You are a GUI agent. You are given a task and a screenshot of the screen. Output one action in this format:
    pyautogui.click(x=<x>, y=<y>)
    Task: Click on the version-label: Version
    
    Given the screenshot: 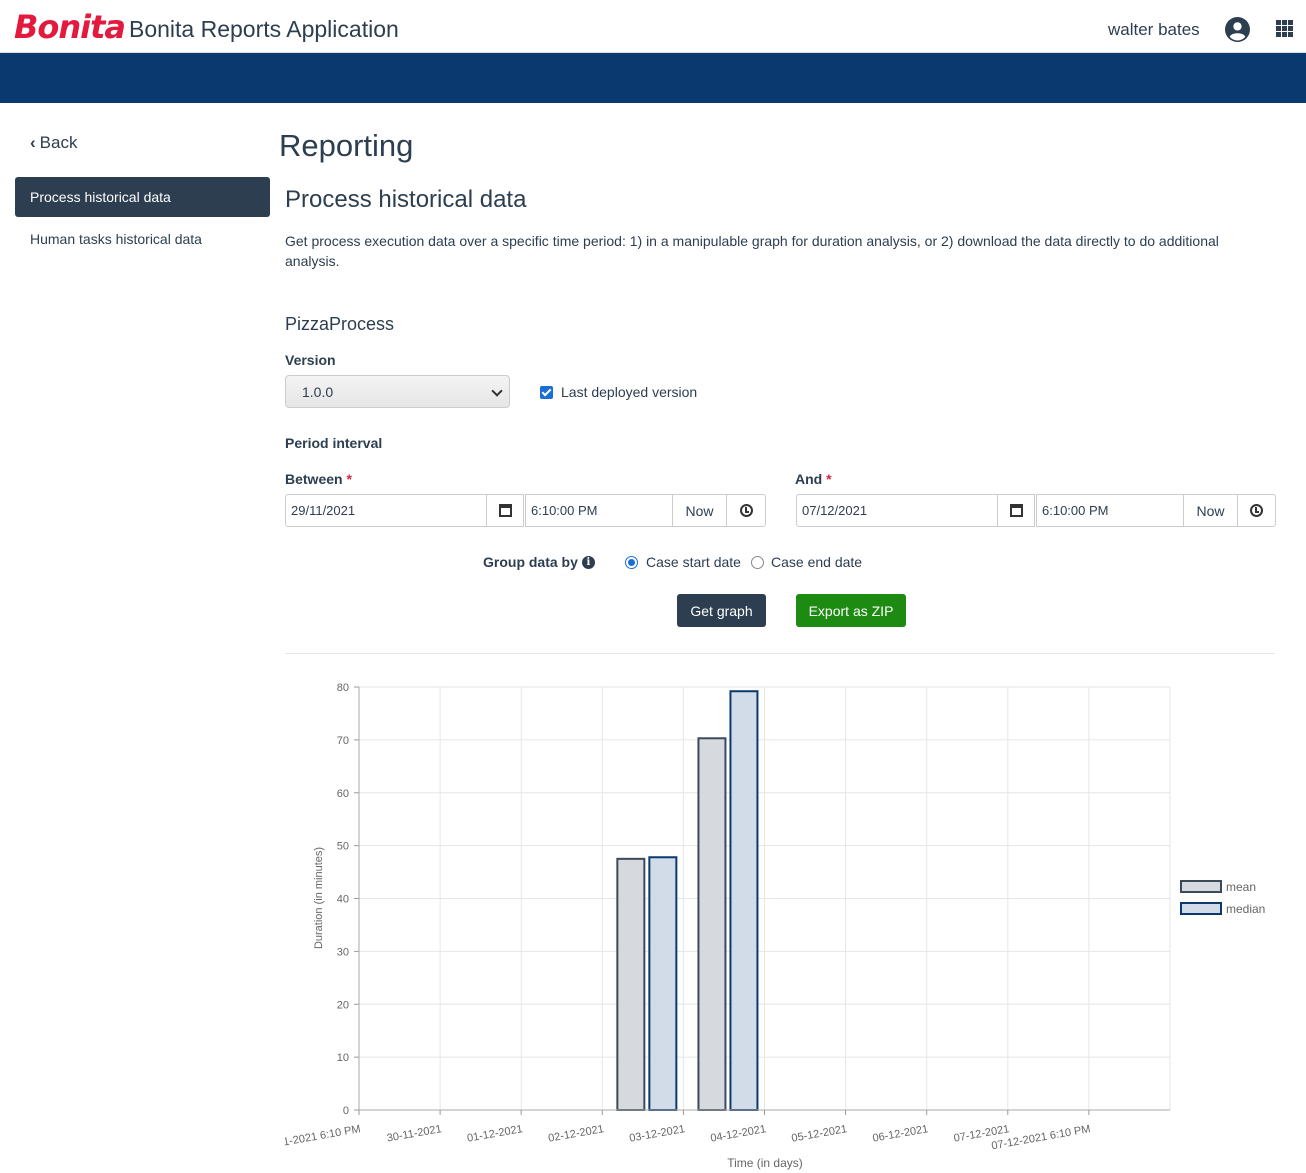 What is the action you would take?
    pyautogui.click(x=310, y=360)
    